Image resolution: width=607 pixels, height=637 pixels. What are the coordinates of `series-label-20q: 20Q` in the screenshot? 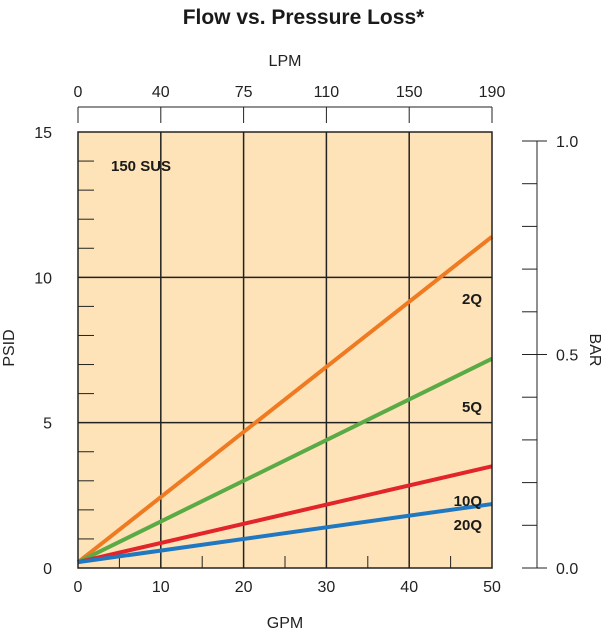 It's located at (468, 525).